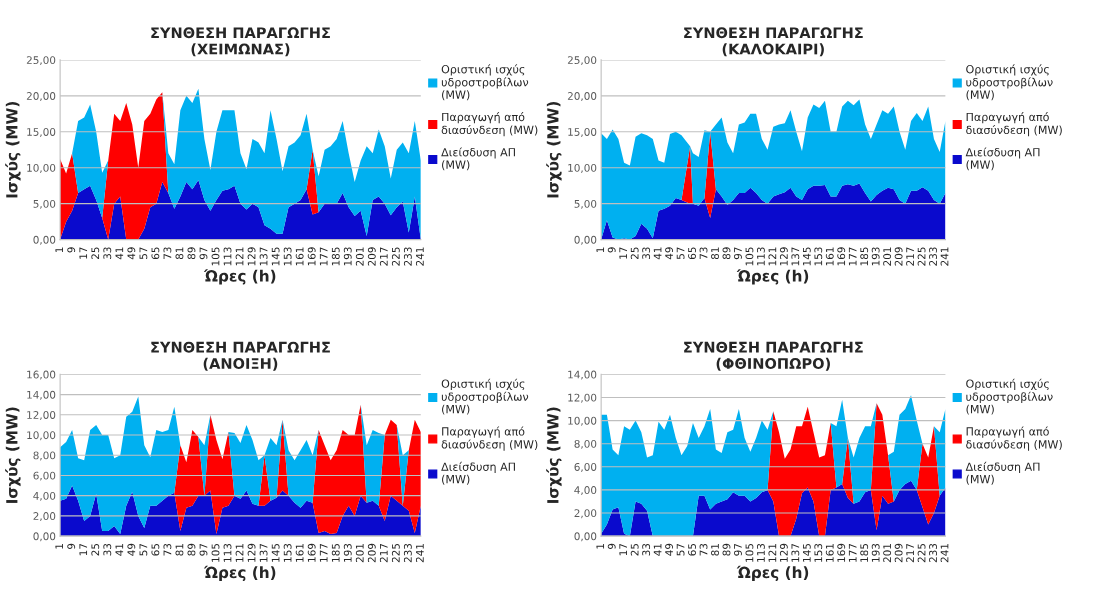  I want to click on x-tick-label: 97, so click(738, 253).